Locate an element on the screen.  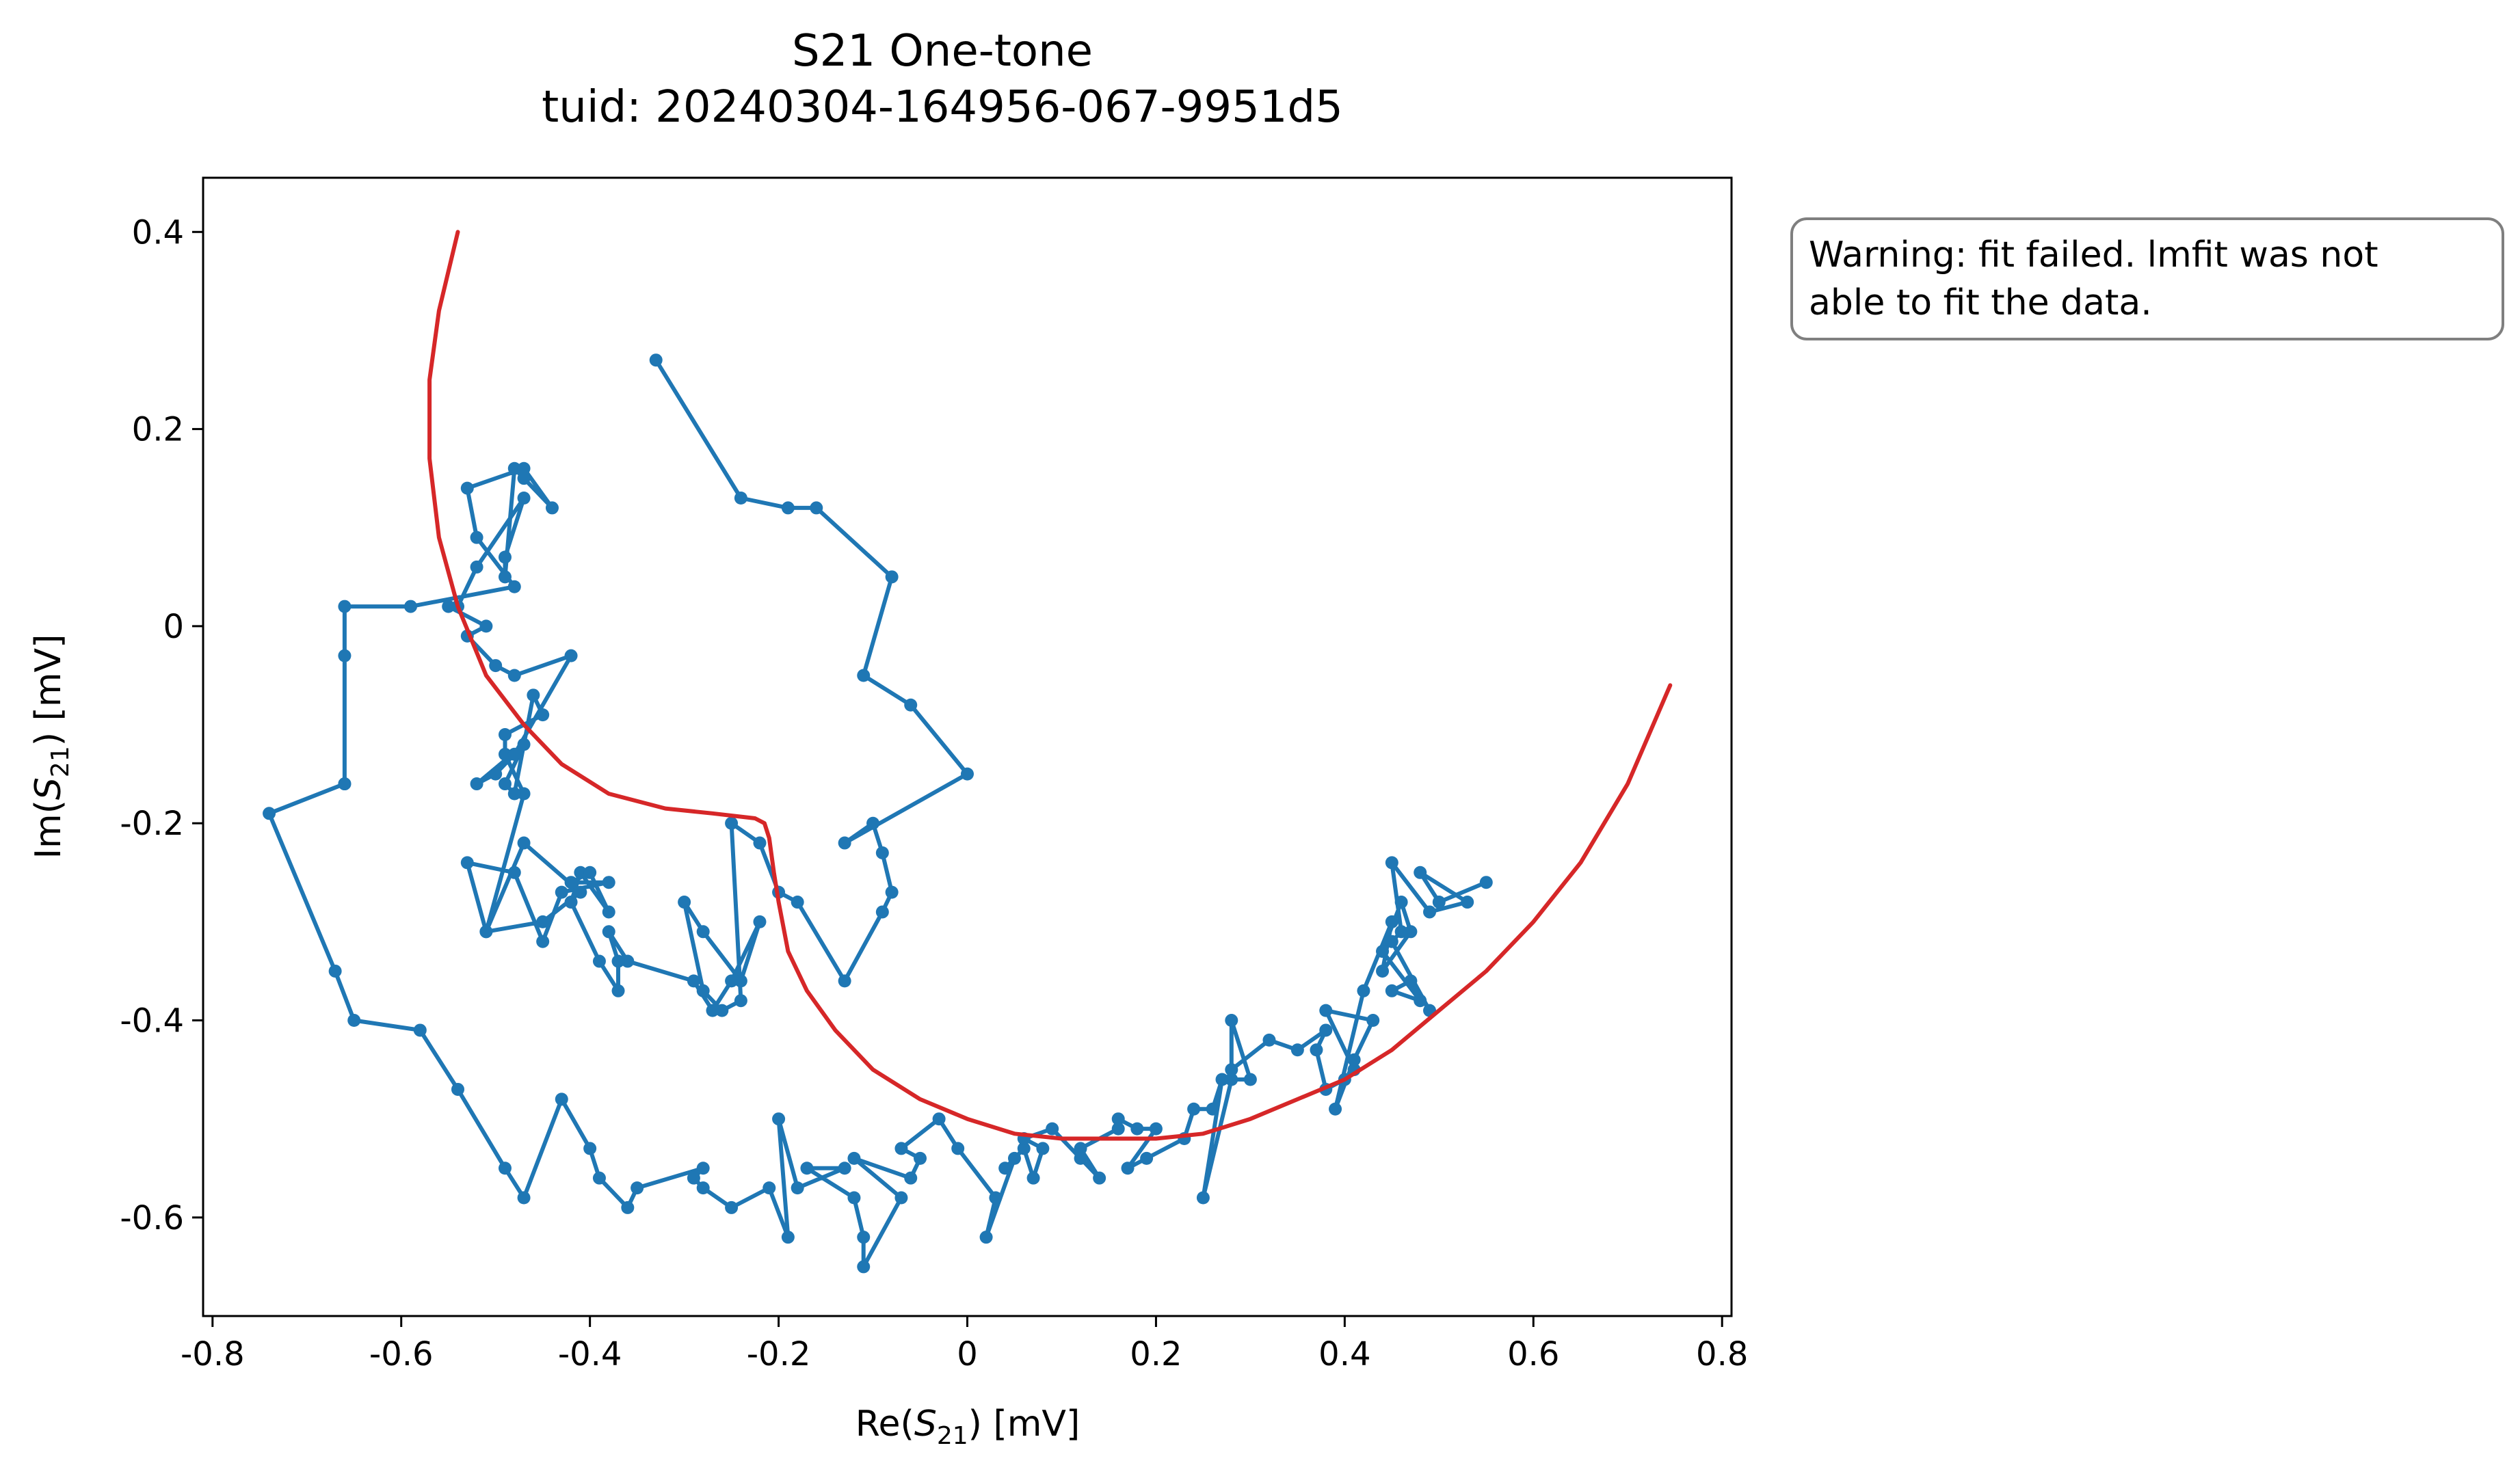
y-axis-label-symbol: S is located at coordinates (48, 789).